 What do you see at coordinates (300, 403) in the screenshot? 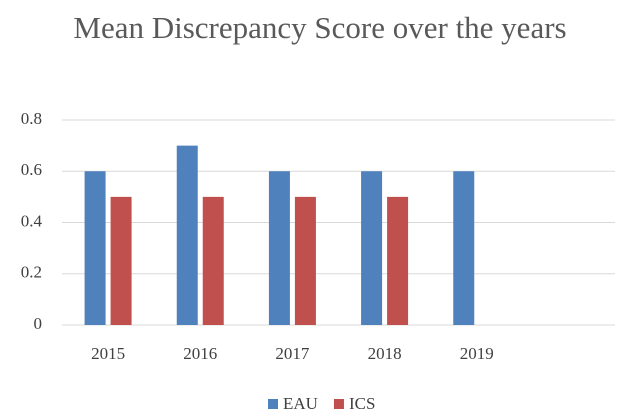
I see `legend-label: EAU` at bounding box center [300, 403].